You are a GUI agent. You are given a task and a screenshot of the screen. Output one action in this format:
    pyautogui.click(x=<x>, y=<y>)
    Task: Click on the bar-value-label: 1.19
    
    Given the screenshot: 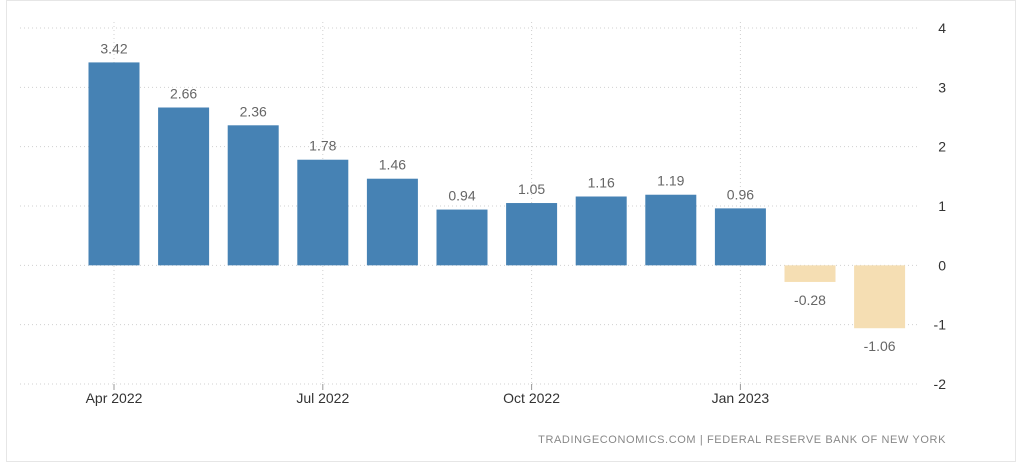 What is the action you would take?
    pyautogui.click(x=670, y=181)
    